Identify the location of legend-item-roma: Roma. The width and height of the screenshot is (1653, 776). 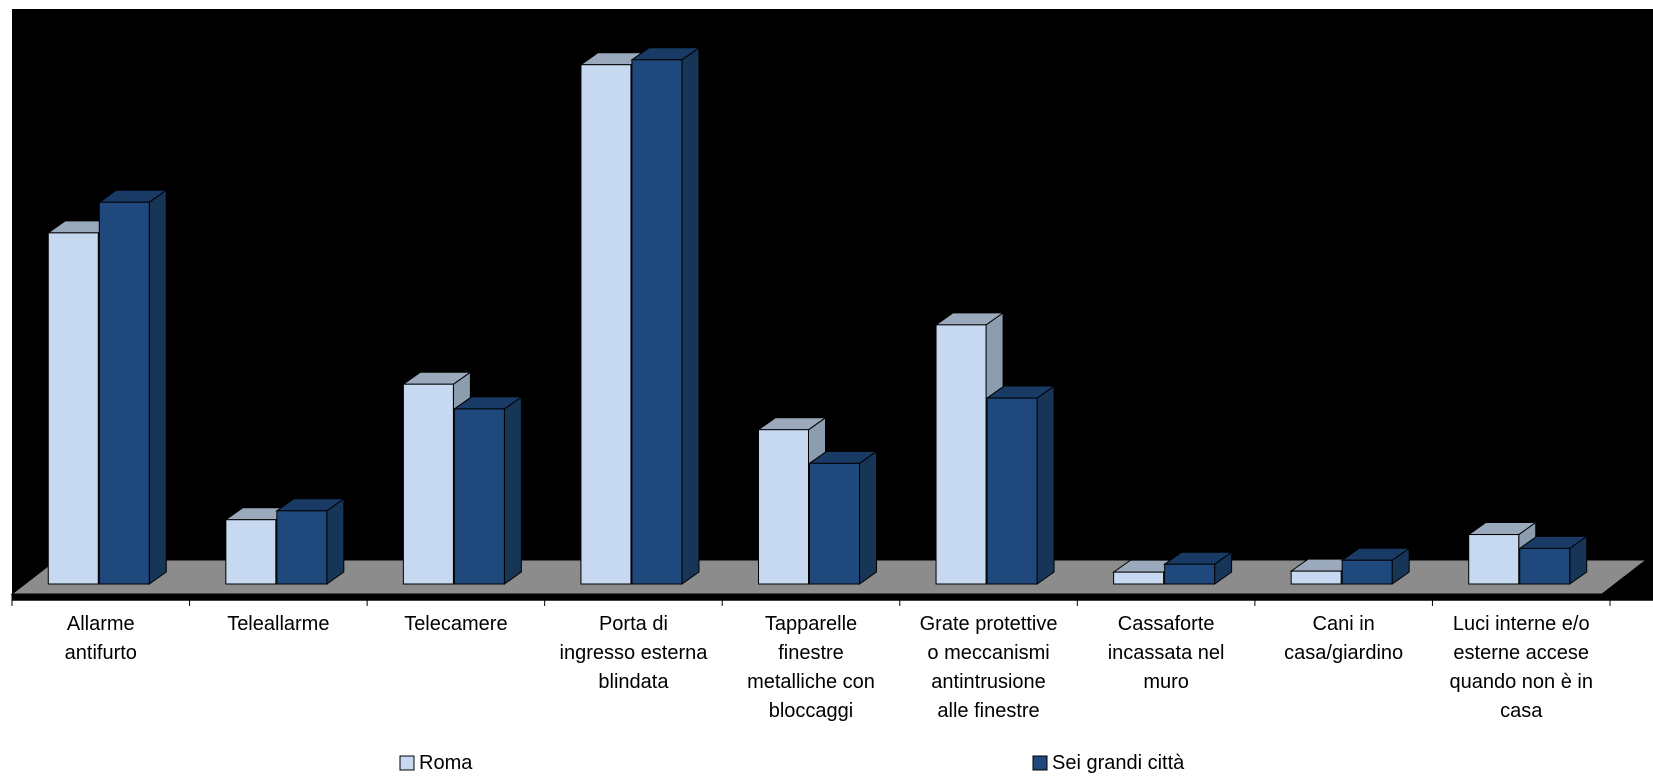
(436, 763).